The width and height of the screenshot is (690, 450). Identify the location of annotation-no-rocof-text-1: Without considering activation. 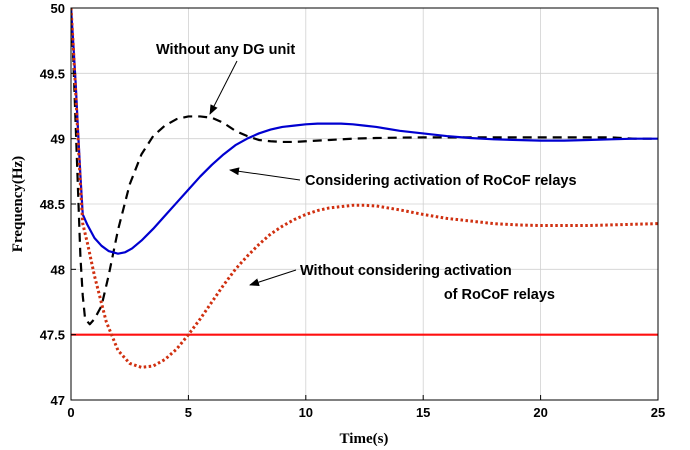
(406, 271).